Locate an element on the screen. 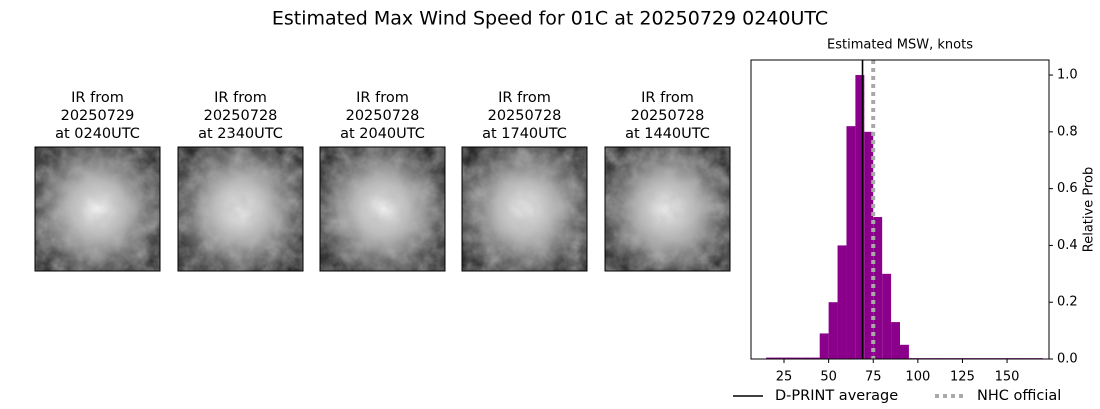 This screenshot has height=409, width=1100. x-tick-label: 100 is located at coordinates (917, 377).